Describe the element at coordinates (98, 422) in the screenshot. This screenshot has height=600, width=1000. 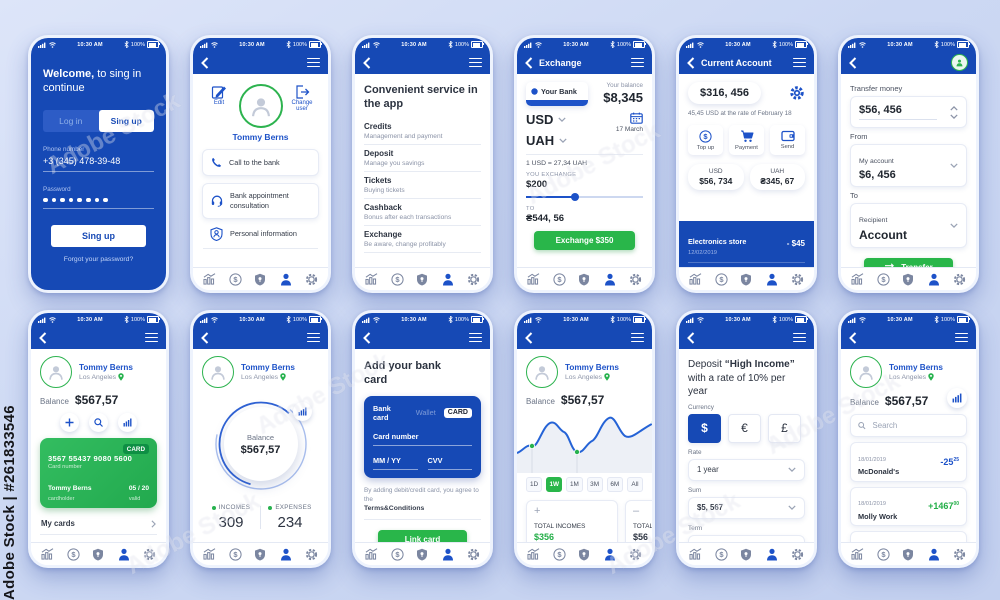
I see `search-button` at that location.